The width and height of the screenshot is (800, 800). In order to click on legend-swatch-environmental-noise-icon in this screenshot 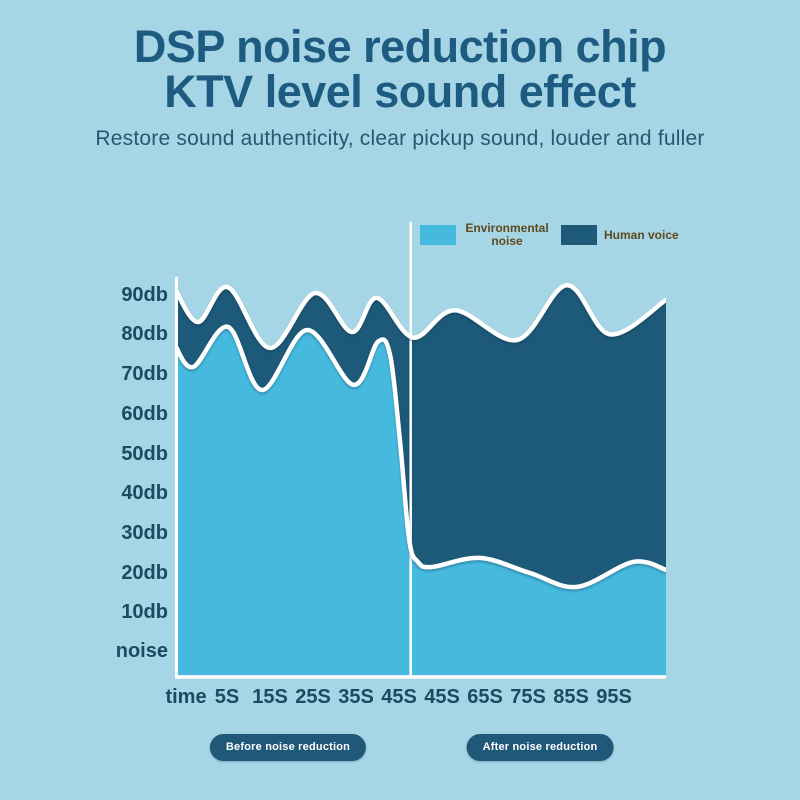, I will do `click(438, 235)`.